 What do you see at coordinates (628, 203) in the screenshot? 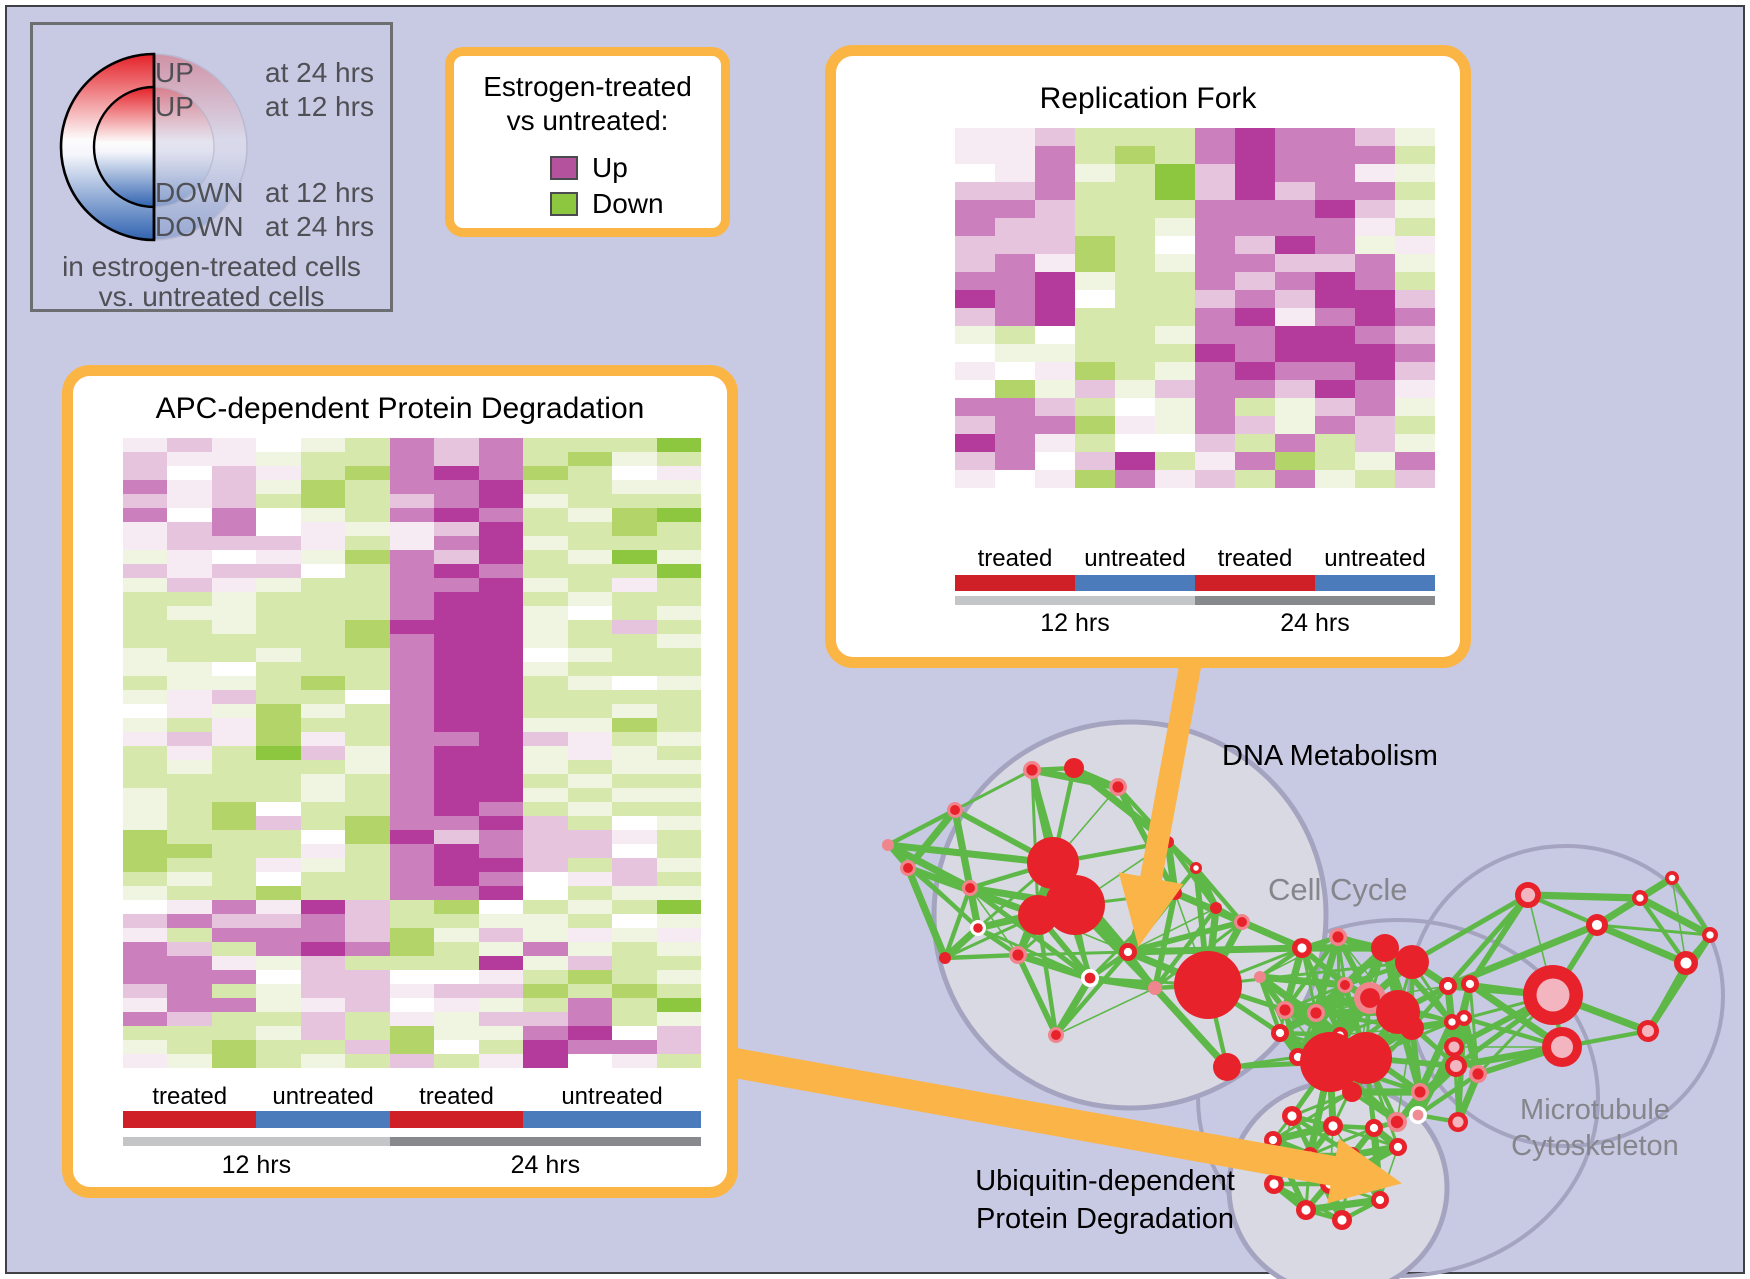
I see `down-label: Down` at bounding box center [628, 203].